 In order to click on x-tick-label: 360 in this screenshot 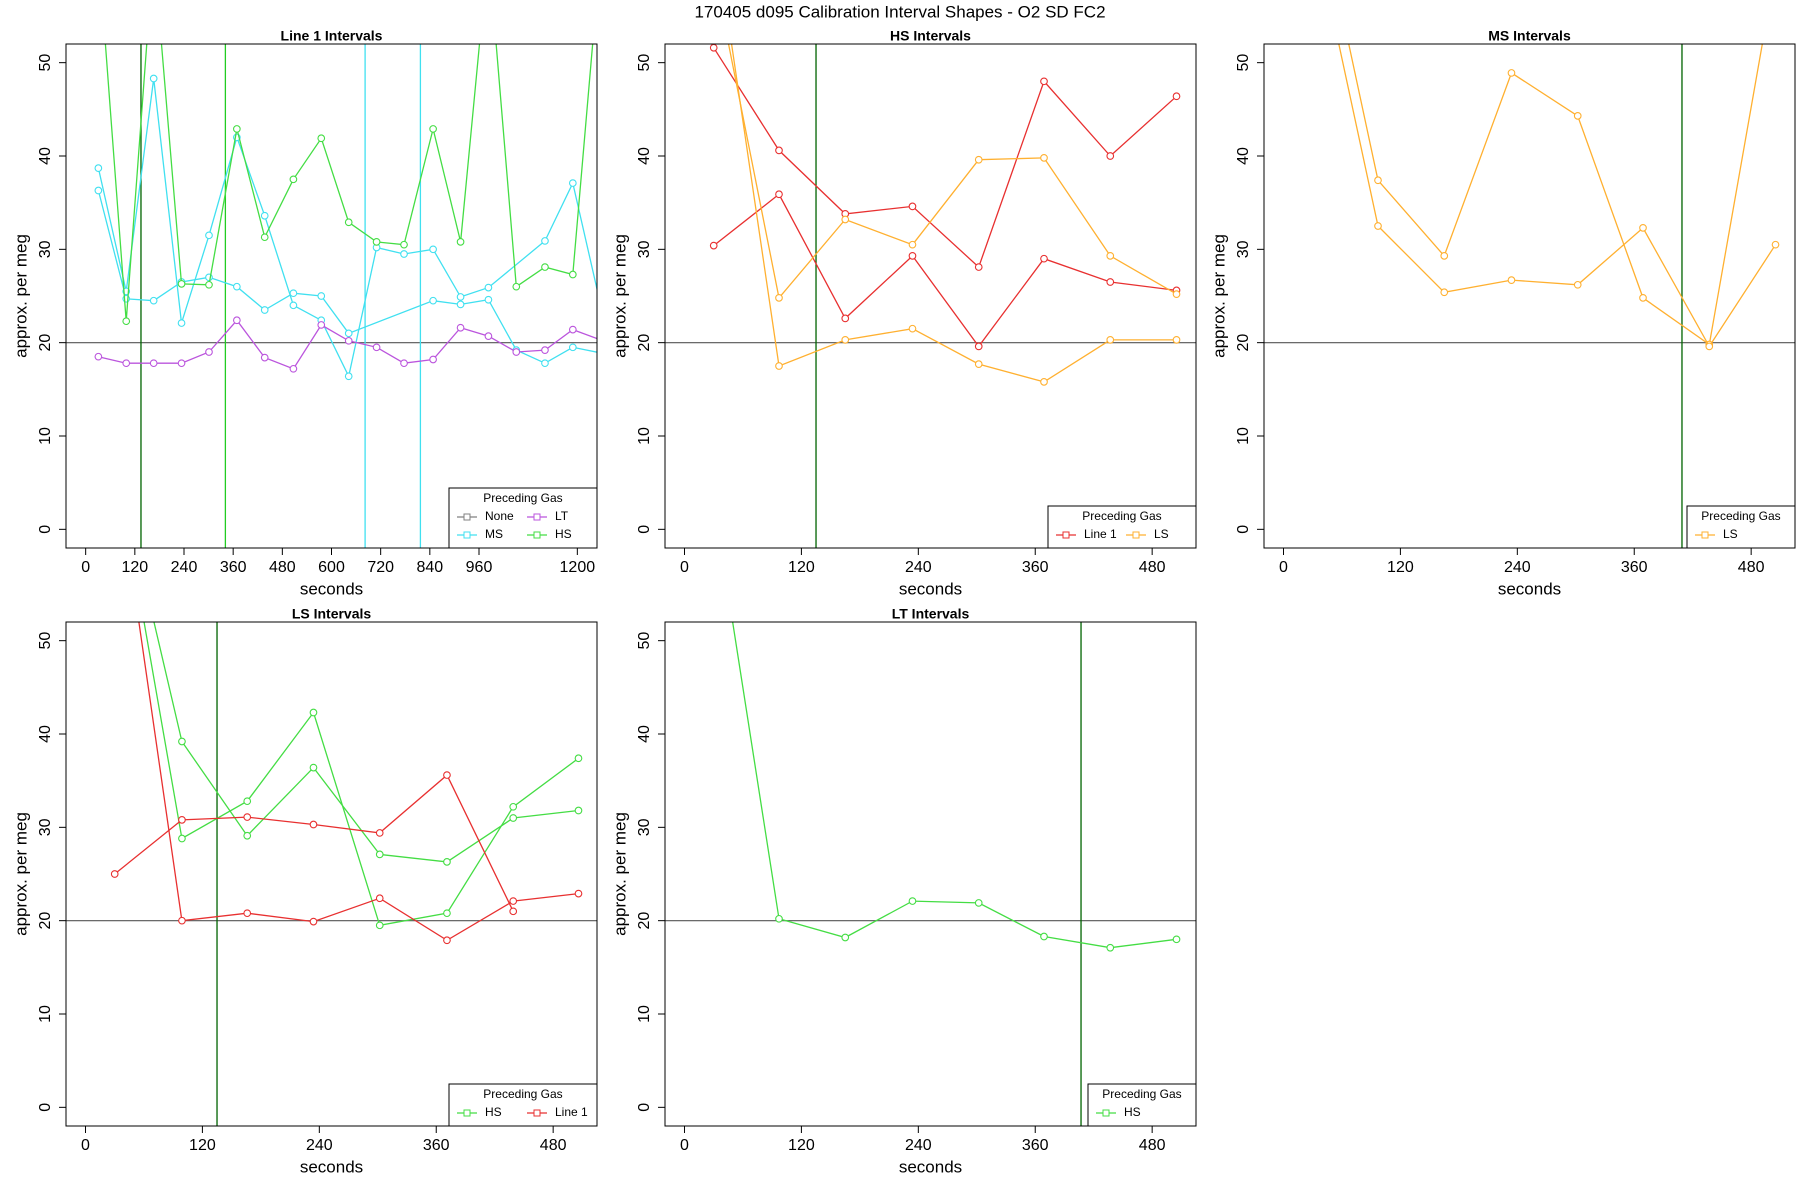, I will do `click(436, 1145)`.